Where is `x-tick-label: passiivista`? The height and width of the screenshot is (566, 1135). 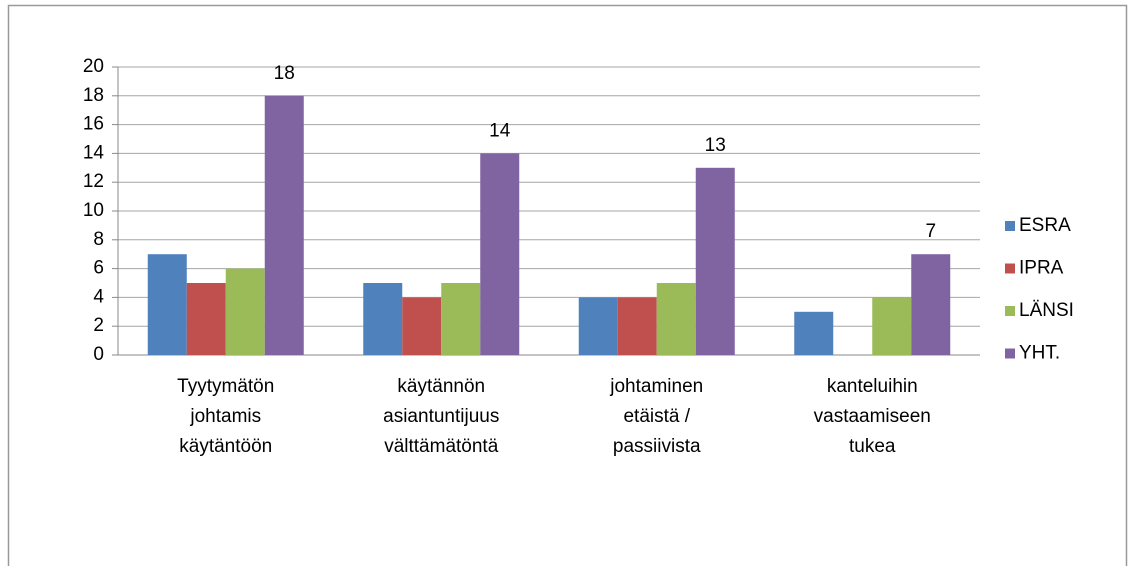
x-tick-label: passiivista is located at coordinates (657, 446).